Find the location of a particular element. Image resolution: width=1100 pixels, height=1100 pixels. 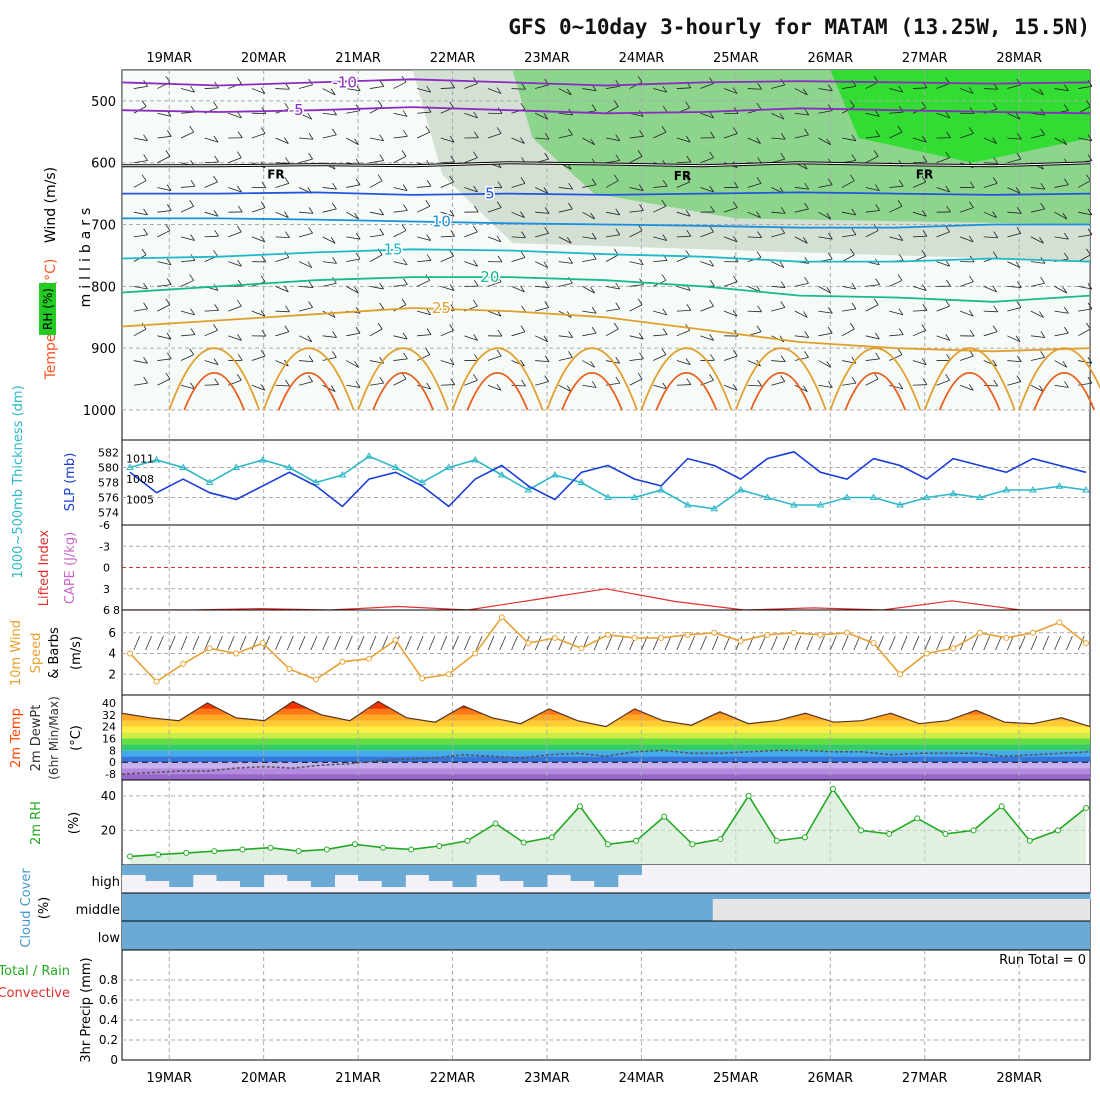

precip-tick: 0.4 is located at coordinates (108, 1020).